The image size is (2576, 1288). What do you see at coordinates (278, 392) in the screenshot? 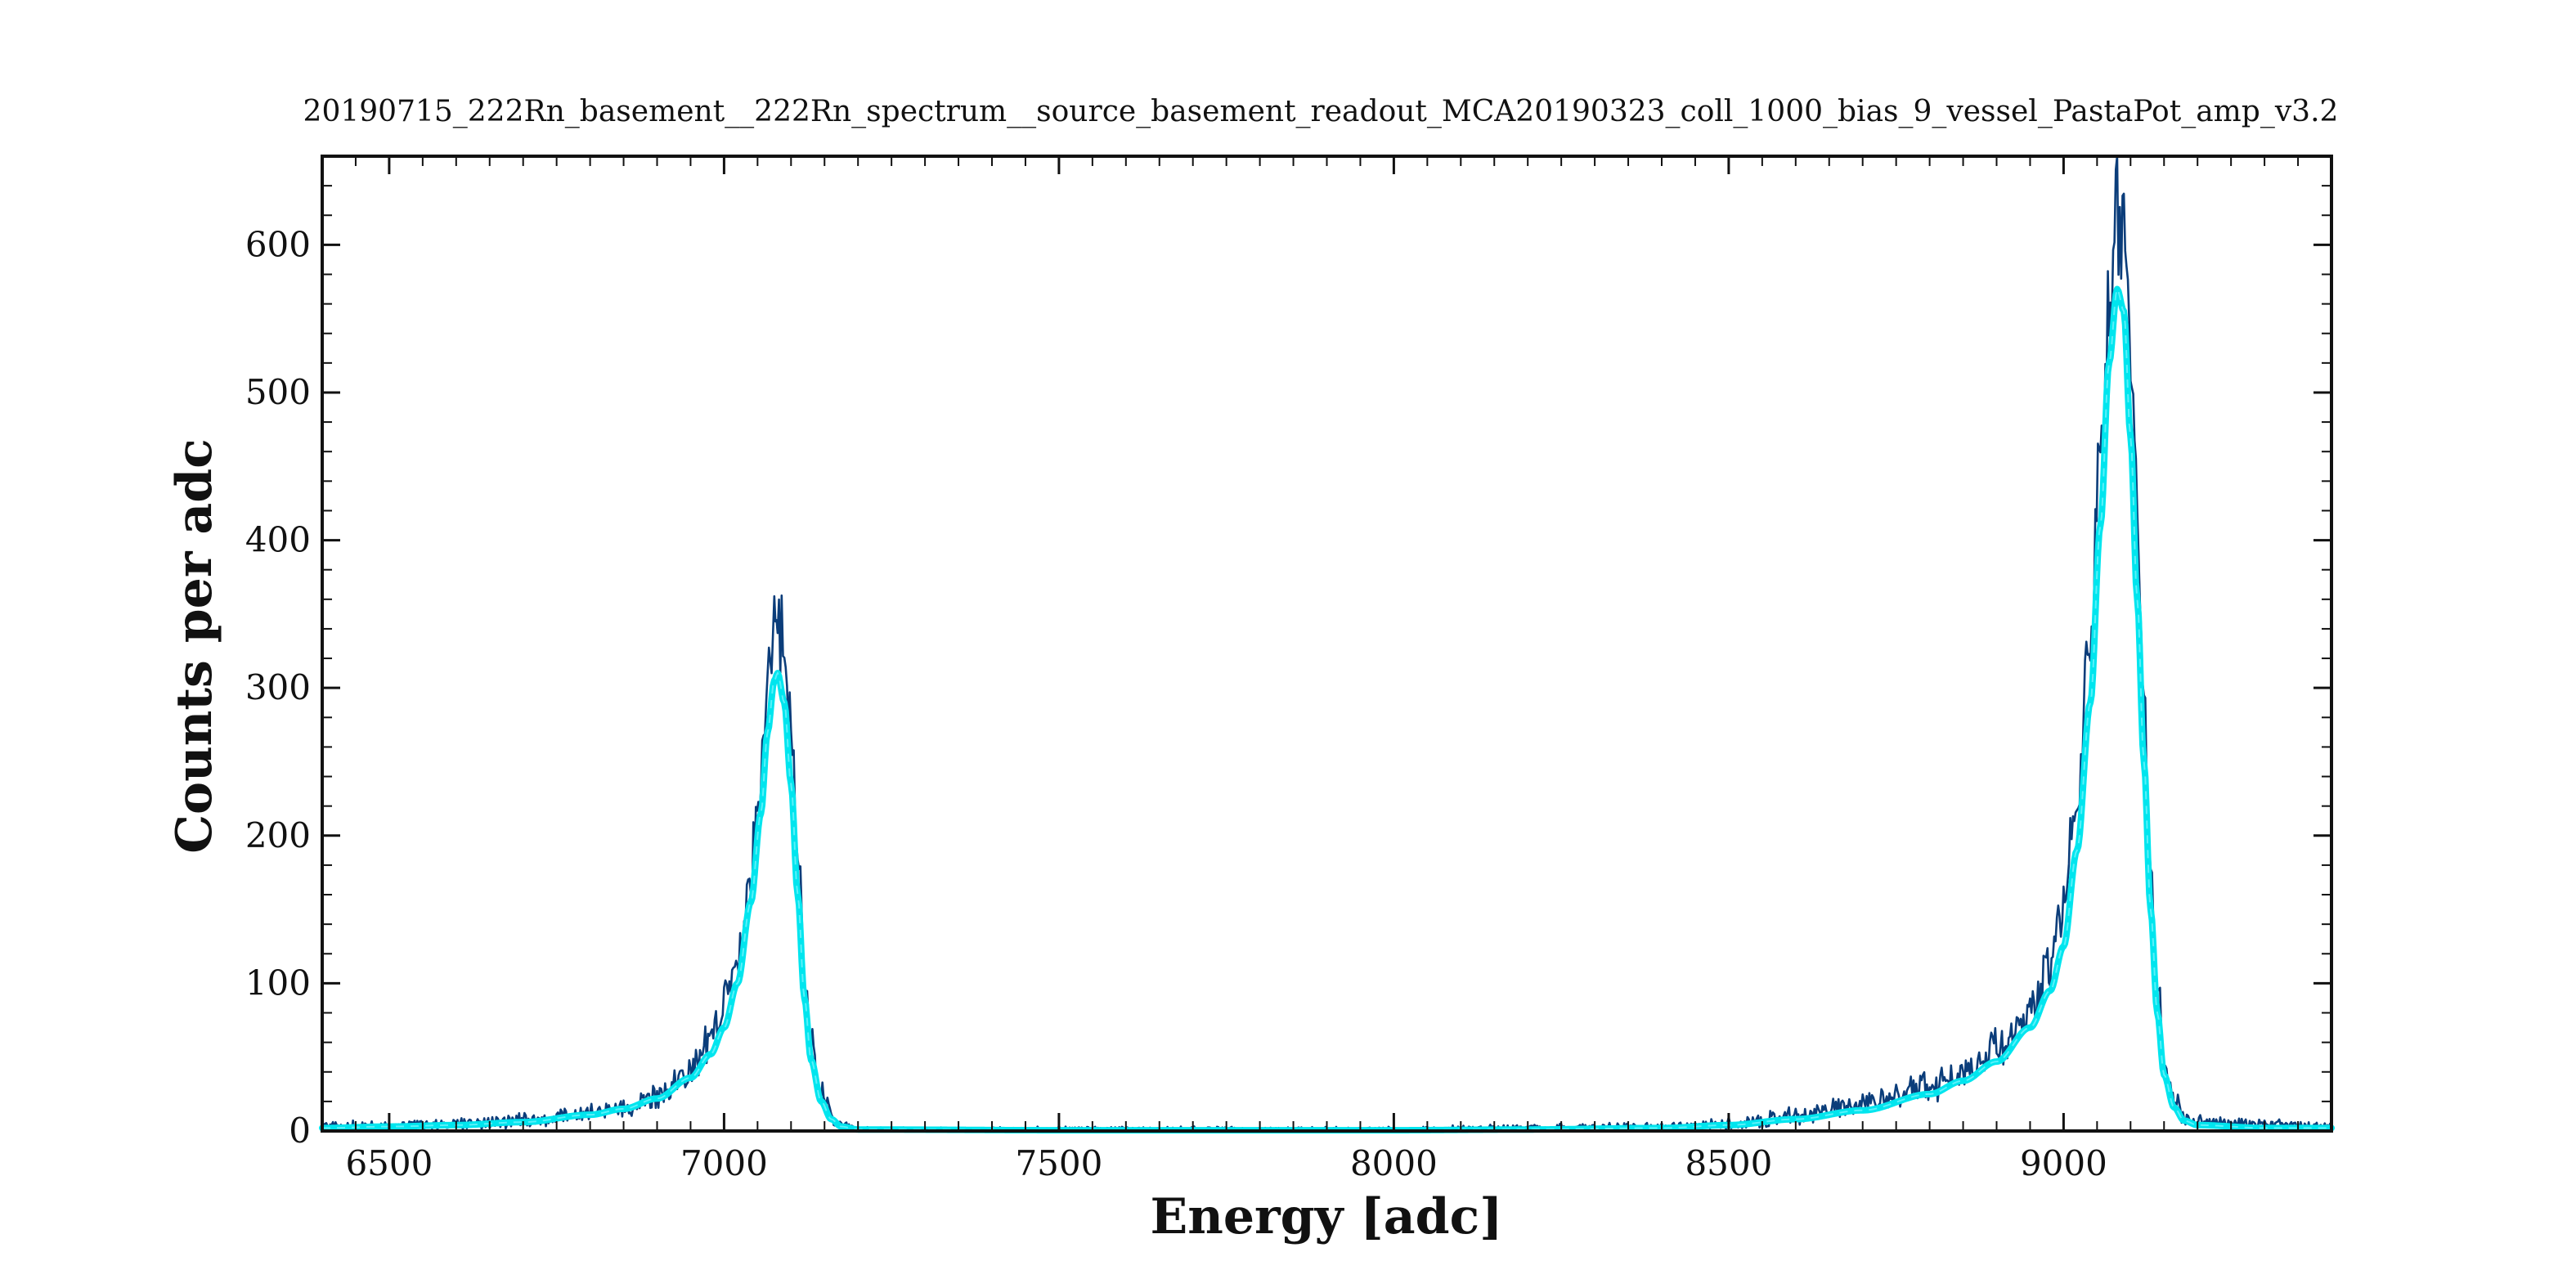
I see `y-tick-label-5: 500` at bounding box center [278, 392].